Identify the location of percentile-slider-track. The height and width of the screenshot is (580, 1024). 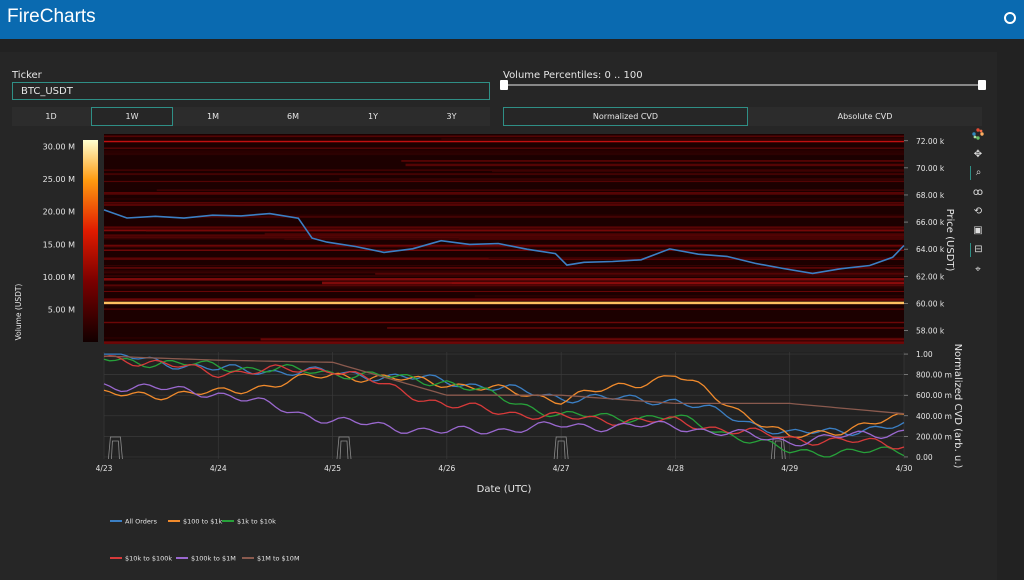
(742, 85).